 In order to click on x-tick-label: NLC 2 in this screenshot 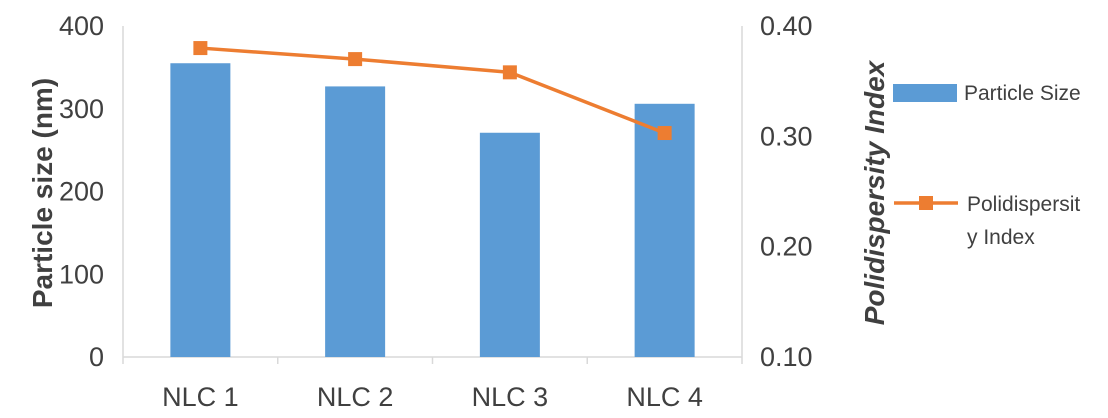, I will do `click(355, 397)`.